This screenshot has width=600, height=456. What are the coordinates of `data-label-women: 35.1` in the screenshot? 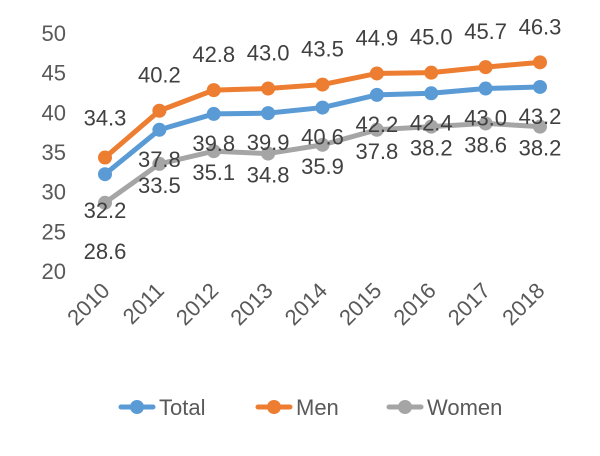 It's located at (213, 172).